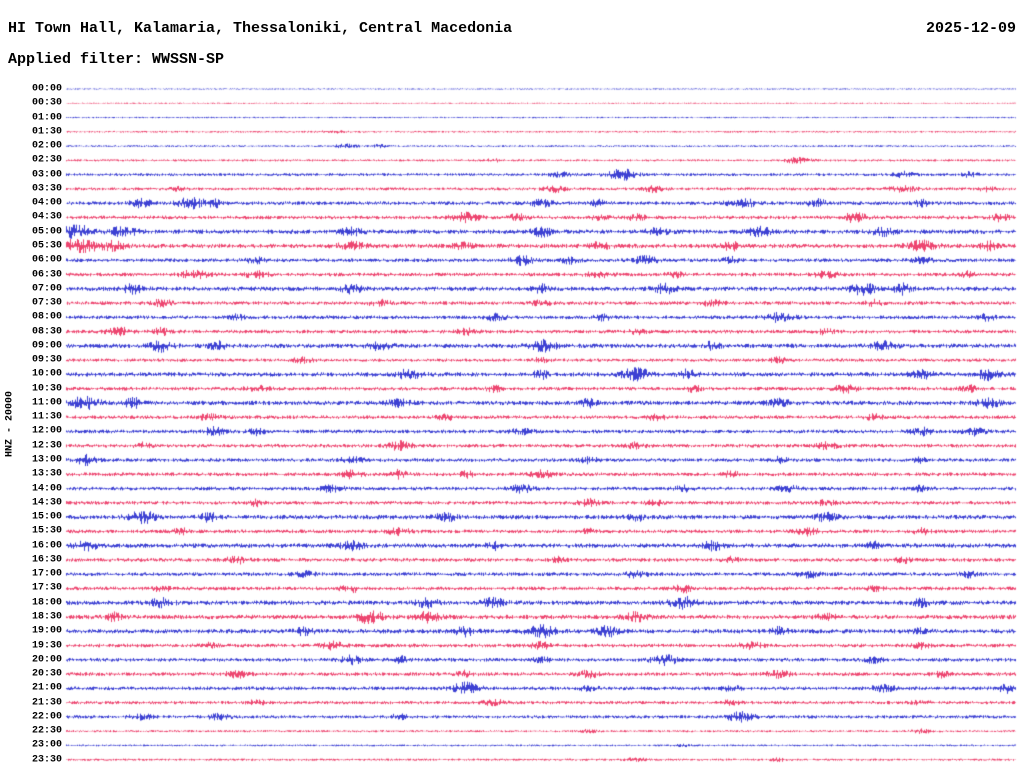 This screenshot has height=780, width=1024. What do you see at coordinates (46, 688) in the screenshot?
I see `time-label-2100: 21:00` at bounding box center [46, 688].